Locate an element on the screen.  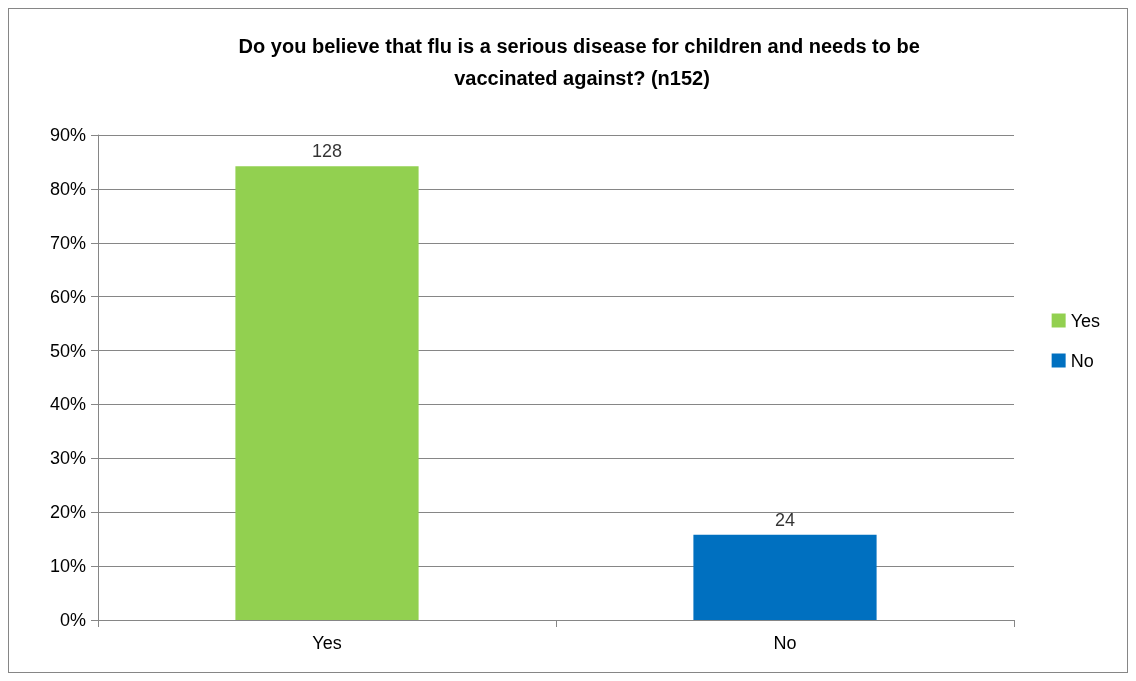
legend-label: No is located at coordinates (1082, 360).